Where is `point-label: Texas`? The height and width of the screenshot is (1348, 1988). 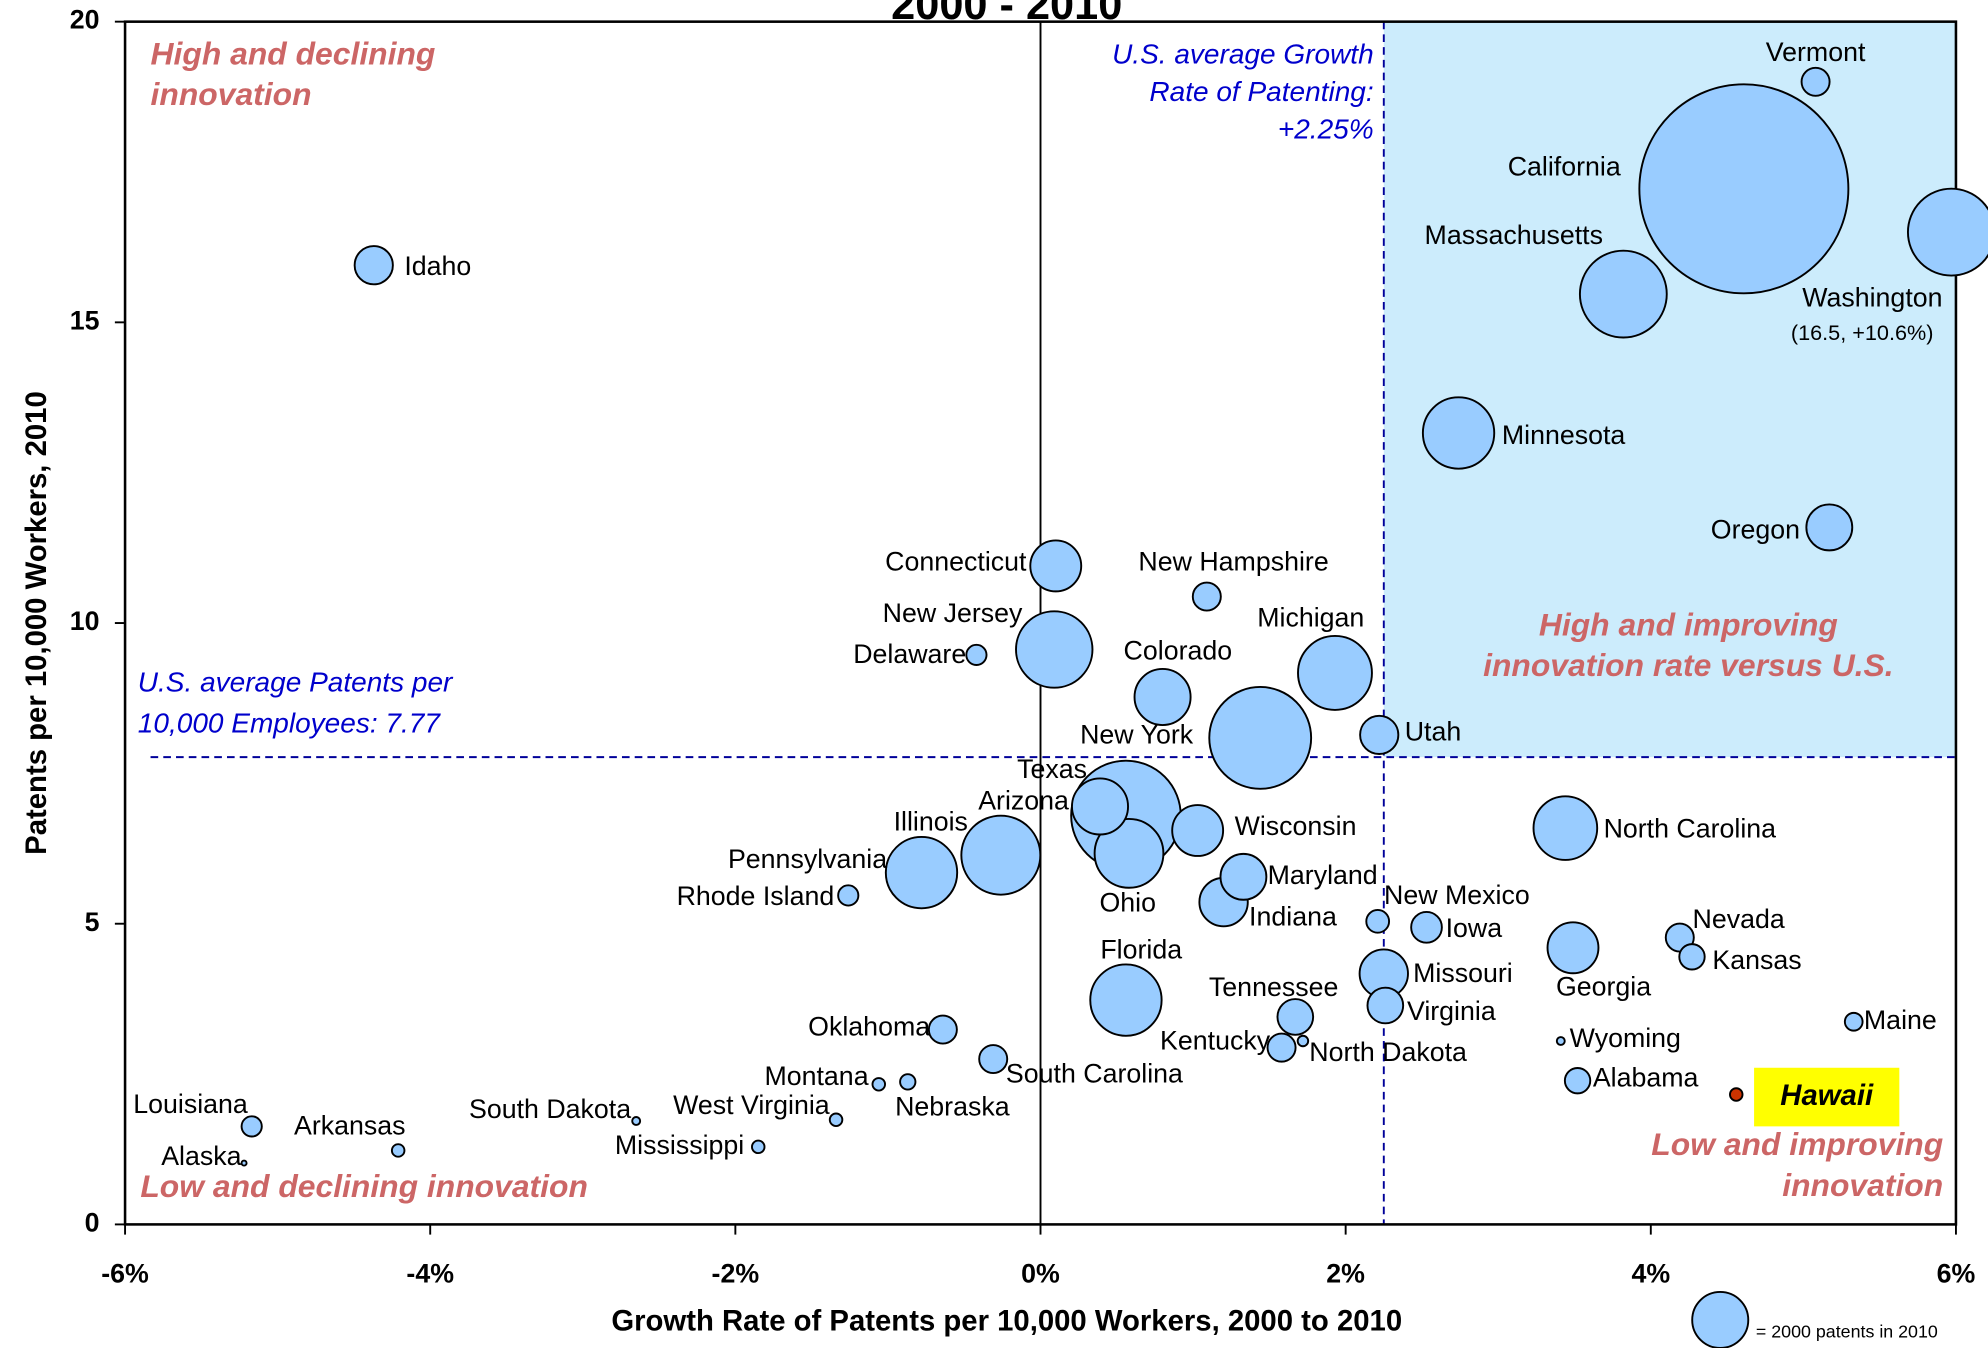 point-label: Texas is located at coordinates (1052, 769).